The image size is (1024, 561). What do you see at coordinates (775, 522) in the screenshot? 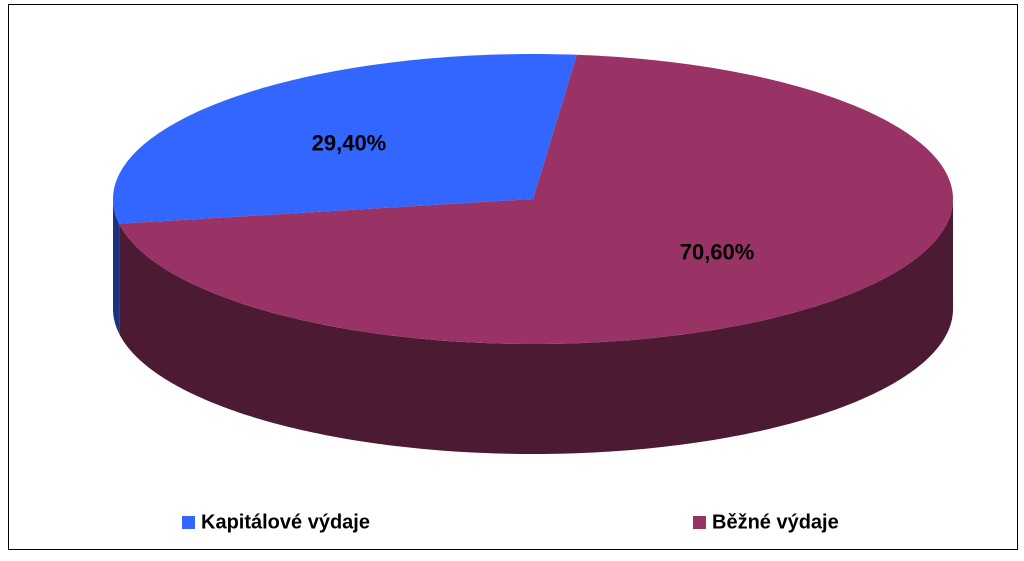
I see `legend-label: Běžné výdaje` at bounding box center [775, 522].